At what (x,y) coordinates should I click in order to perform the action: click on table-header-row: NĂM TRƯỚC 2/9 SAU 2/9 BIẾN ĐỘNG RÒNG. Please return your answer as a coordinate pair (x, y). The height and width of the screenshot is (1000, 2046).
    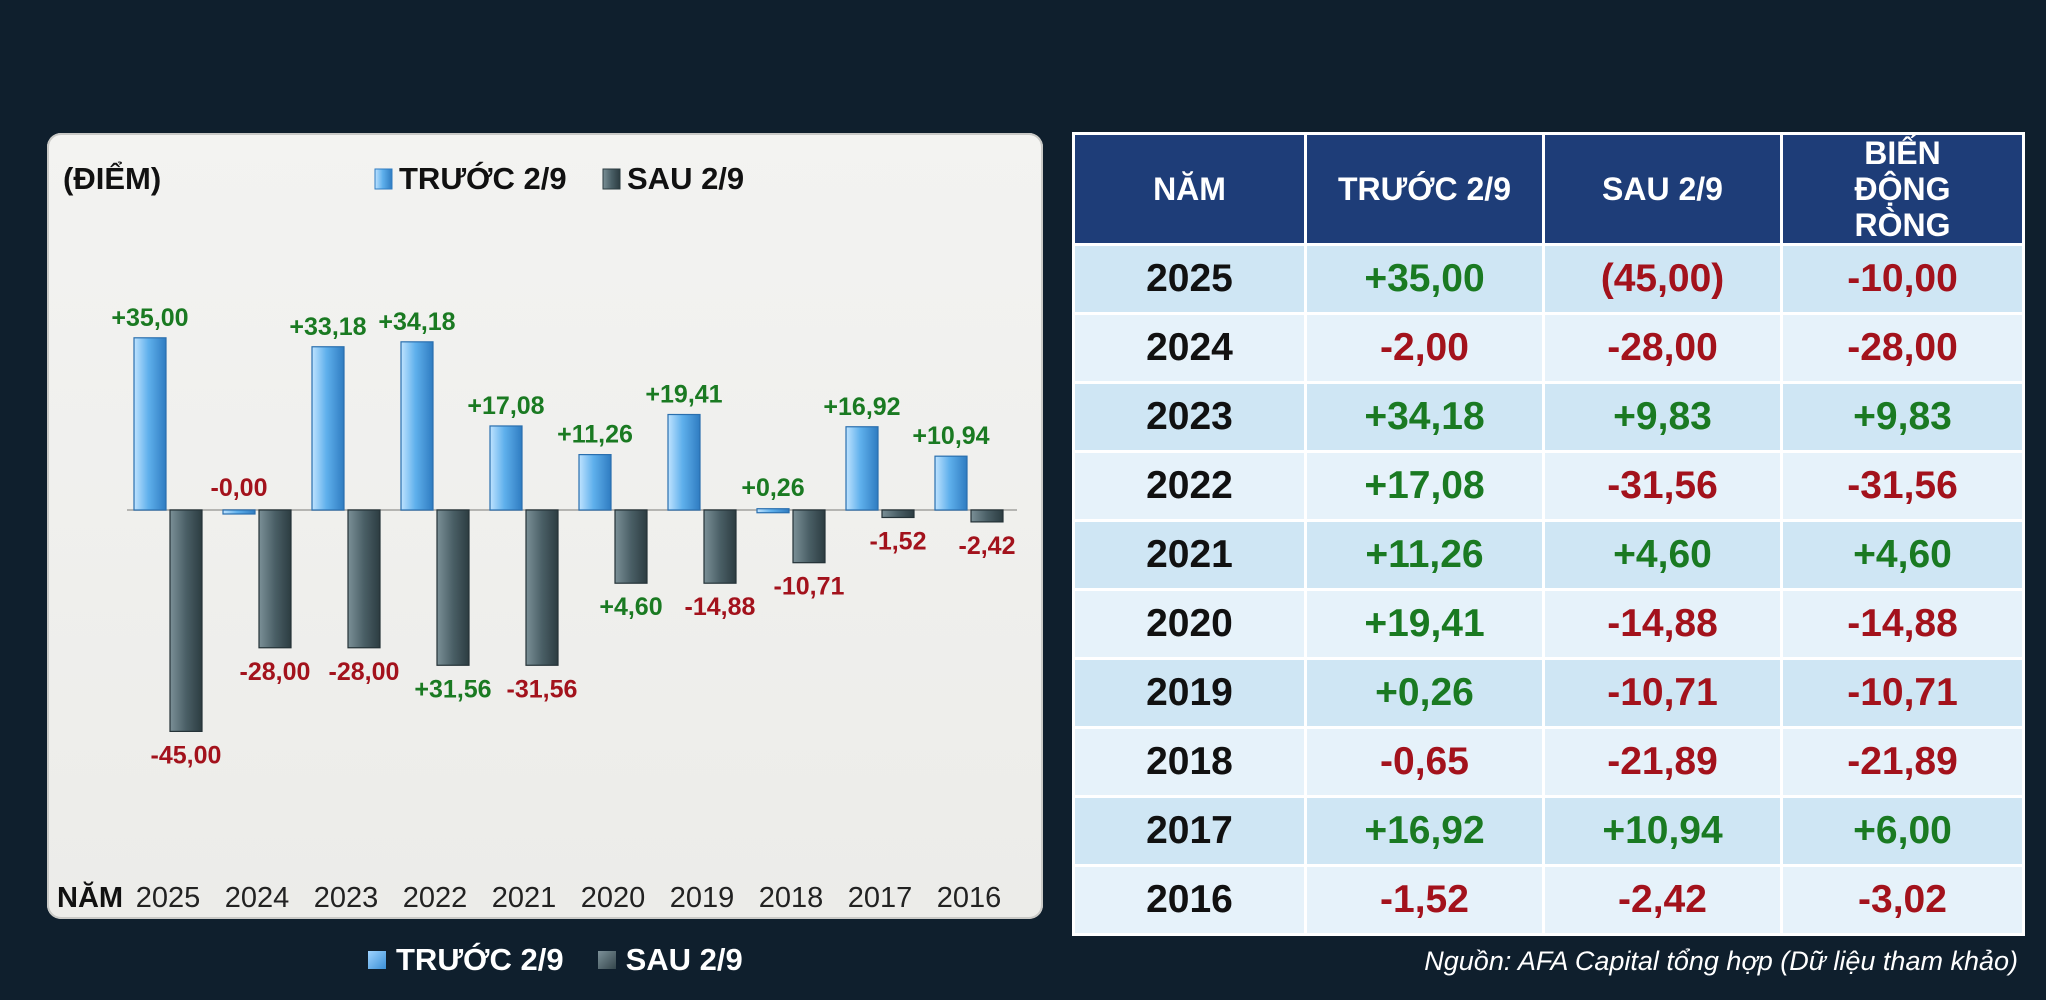
    Looking at the image, I should click on (1548, 189).